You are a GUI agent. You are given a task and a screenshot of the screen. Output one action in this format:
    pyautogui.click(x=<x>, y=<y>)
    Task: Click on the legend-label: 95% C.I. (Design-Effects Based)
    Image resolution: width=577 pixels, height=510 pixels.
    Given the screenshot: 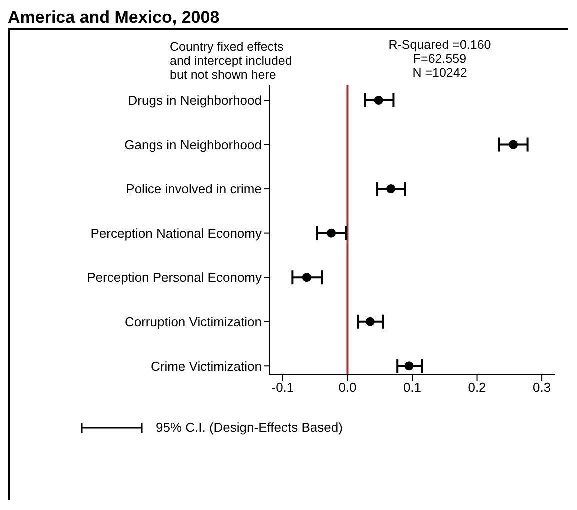 What is the action you would take?
    pyautogui.click(x=249, y=427)
    